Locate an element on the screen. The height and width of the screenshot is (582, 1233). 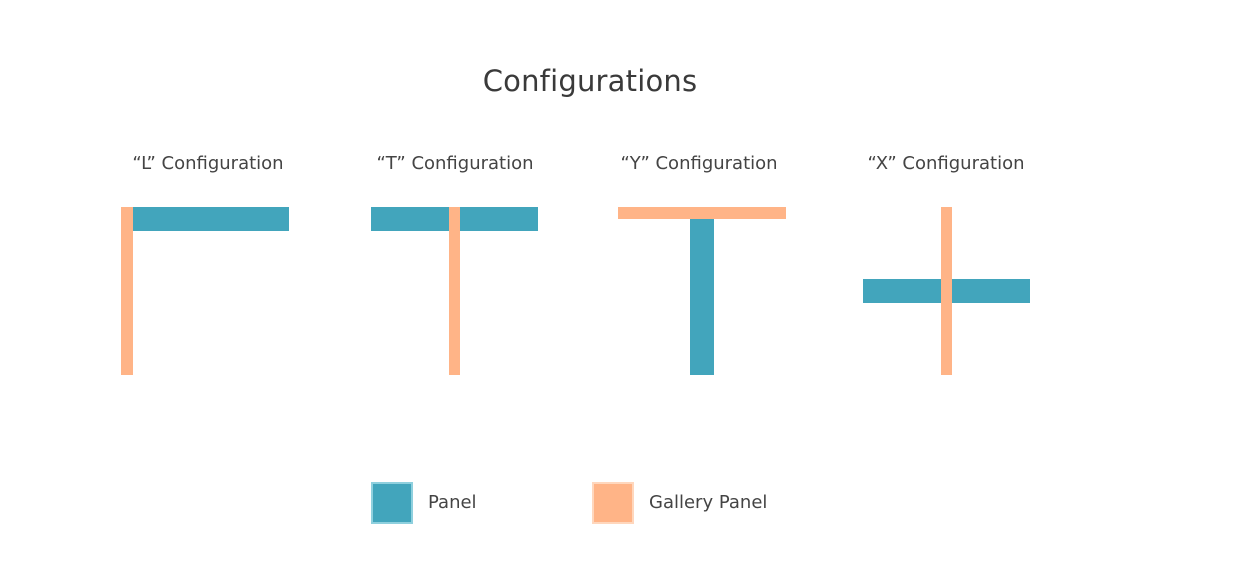
l-gallery-panel-bar is located at coordinates (127, 291).